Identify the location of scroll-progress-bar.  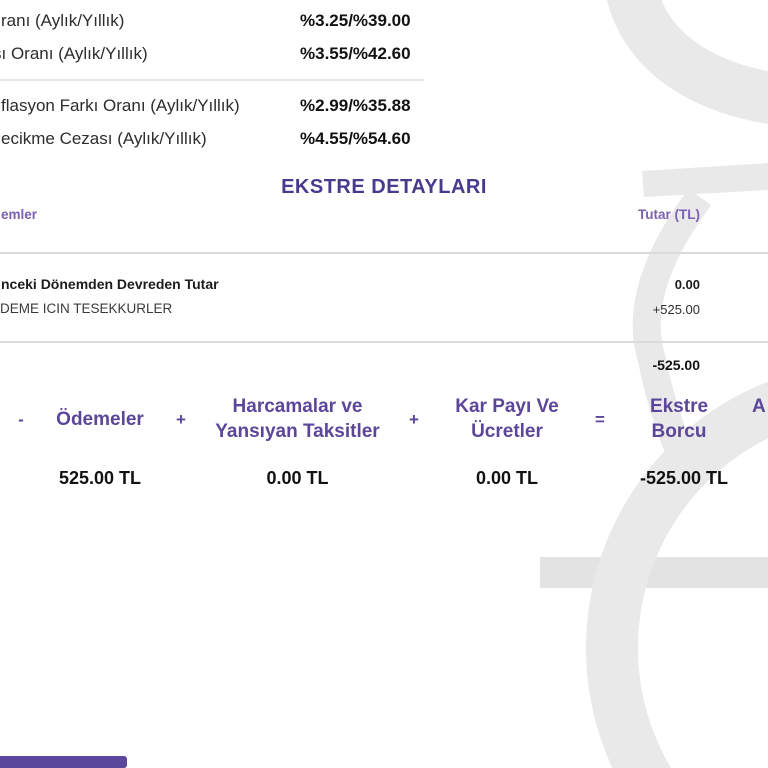
(63, 762).